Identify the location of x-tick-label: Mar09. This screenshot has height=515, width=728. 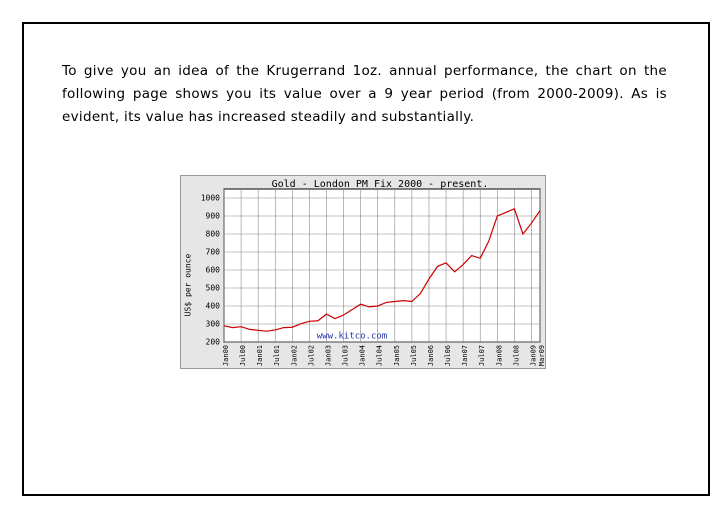
(542, 355).